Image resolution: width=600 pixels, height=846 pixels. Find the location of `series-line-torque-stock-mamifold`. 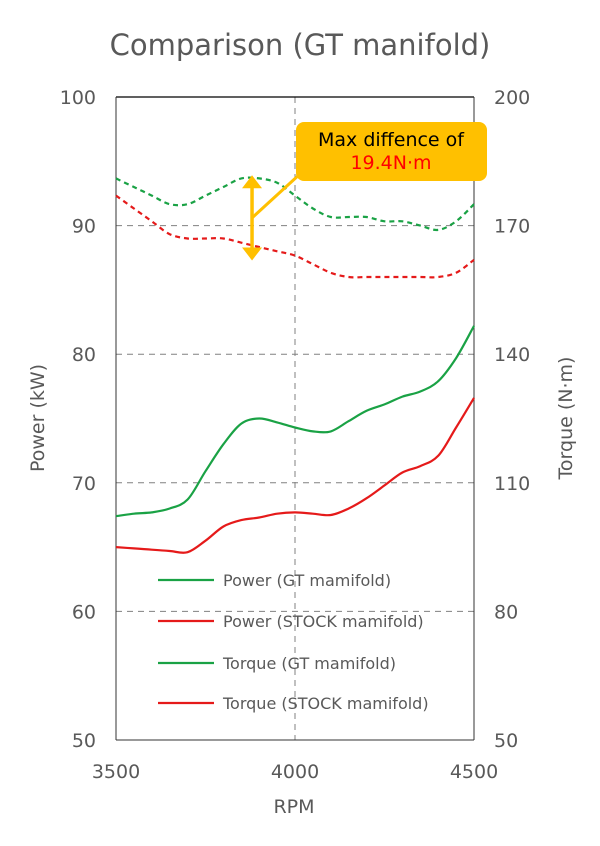

series-line-torque-stock-mamifold is located at coordinates (295, 236).